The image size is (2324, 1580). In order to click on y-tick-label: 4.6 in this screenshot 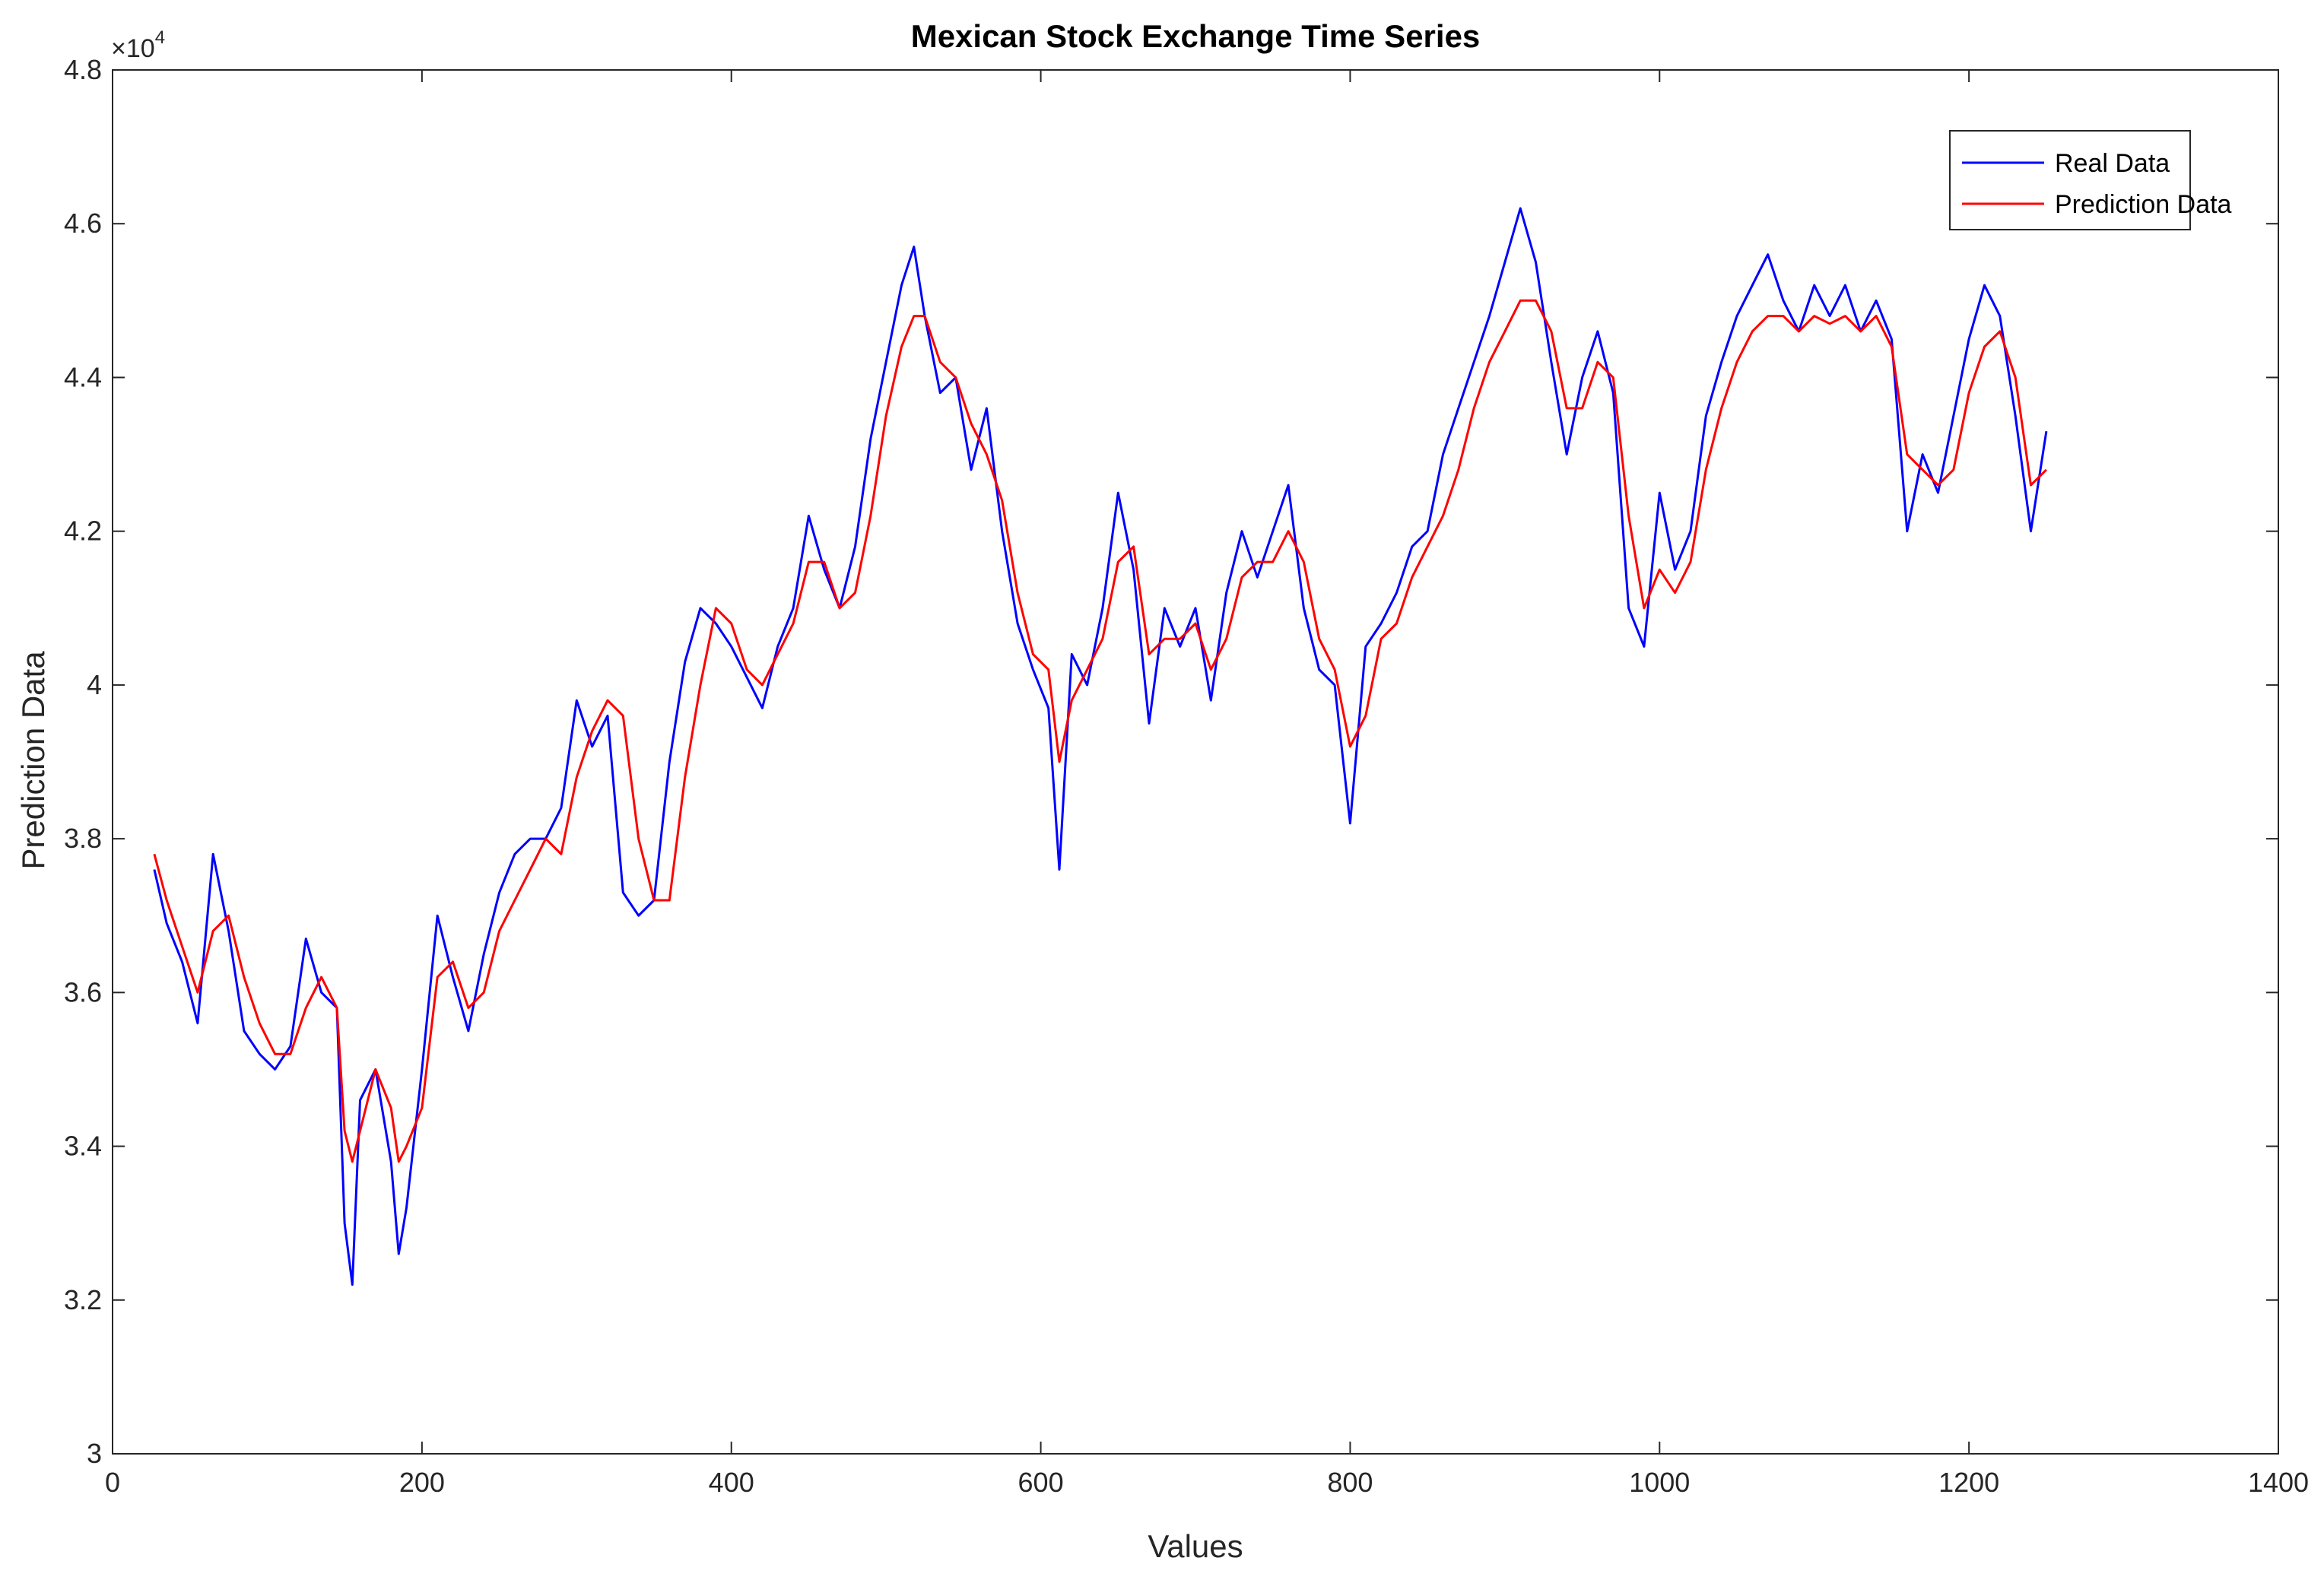, I will do `click(83, 223)`.